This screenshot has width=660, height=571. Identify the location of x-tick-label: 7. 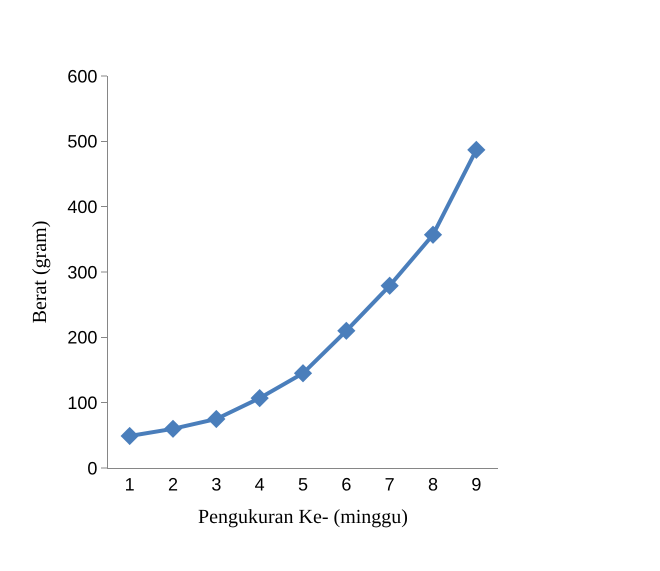
(389, 484).